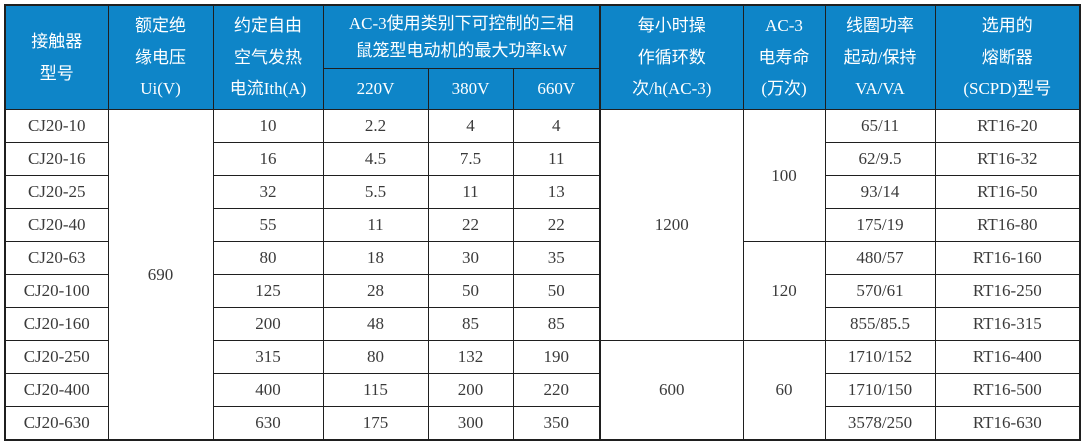 The width and height of the screenshot is (1085, 441). Describe the element at coordinates (375, 258) in the screenshot. I see `cell-power-220: 18` at that location.